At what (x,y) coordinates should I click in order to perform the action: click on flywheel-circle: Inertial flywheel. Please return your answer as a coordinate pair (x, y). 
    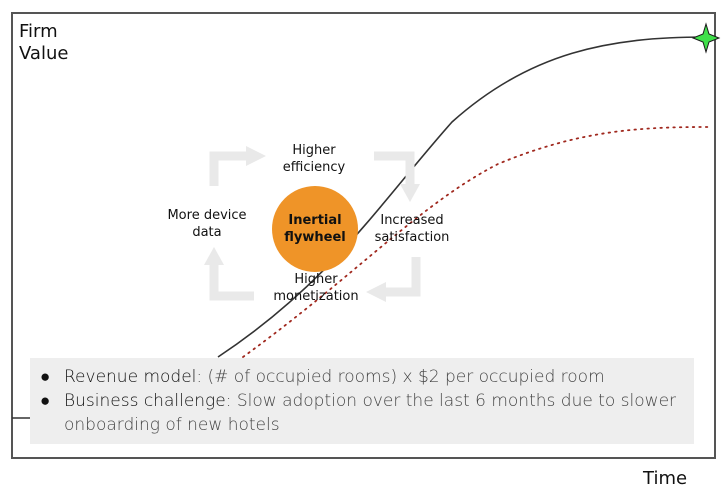
    Looking at the image, I should click on (315, 229).